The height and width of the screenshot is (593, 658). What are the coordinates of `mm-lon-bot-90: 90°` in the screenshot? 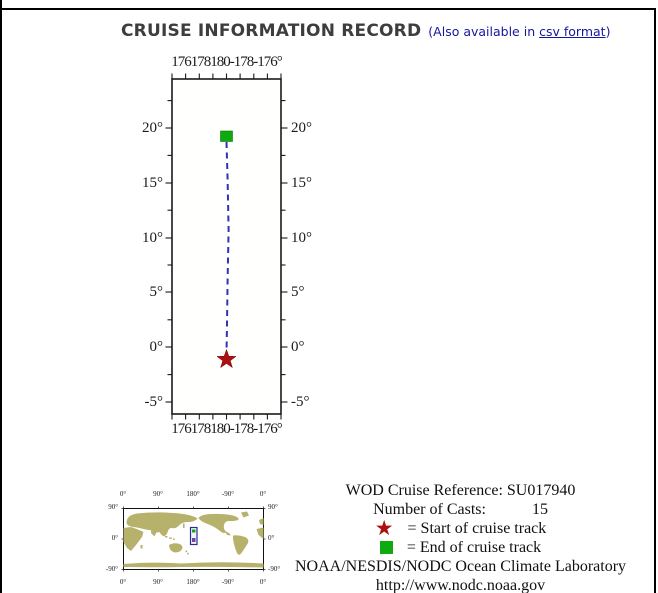 It's located at (158, 582).